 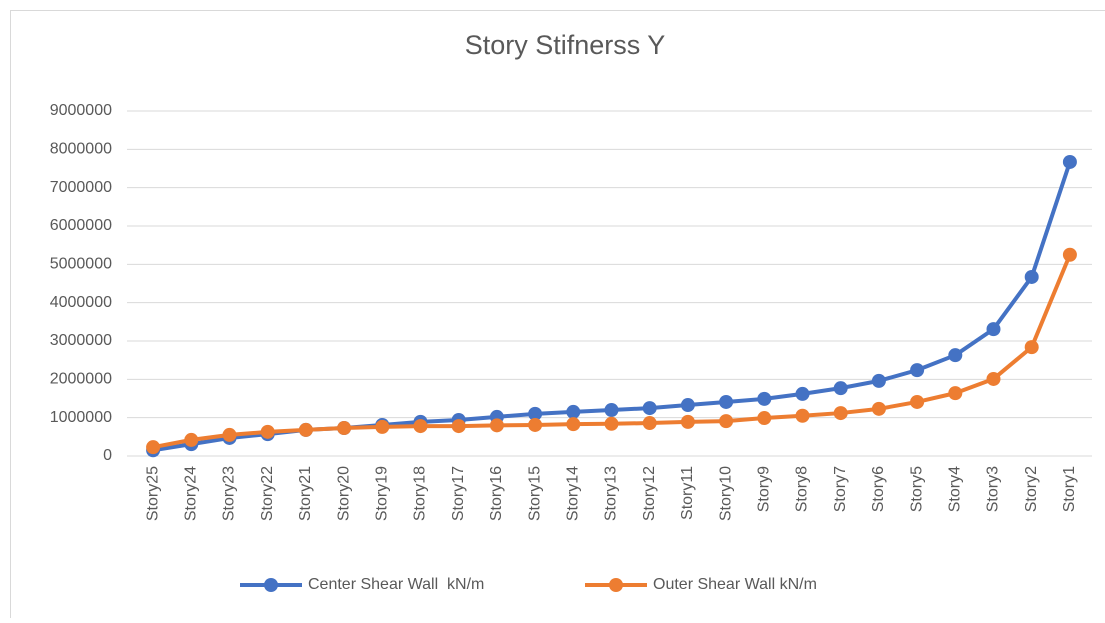 I want to click on x-tick-label: Story18, so click(x=420, y=493).